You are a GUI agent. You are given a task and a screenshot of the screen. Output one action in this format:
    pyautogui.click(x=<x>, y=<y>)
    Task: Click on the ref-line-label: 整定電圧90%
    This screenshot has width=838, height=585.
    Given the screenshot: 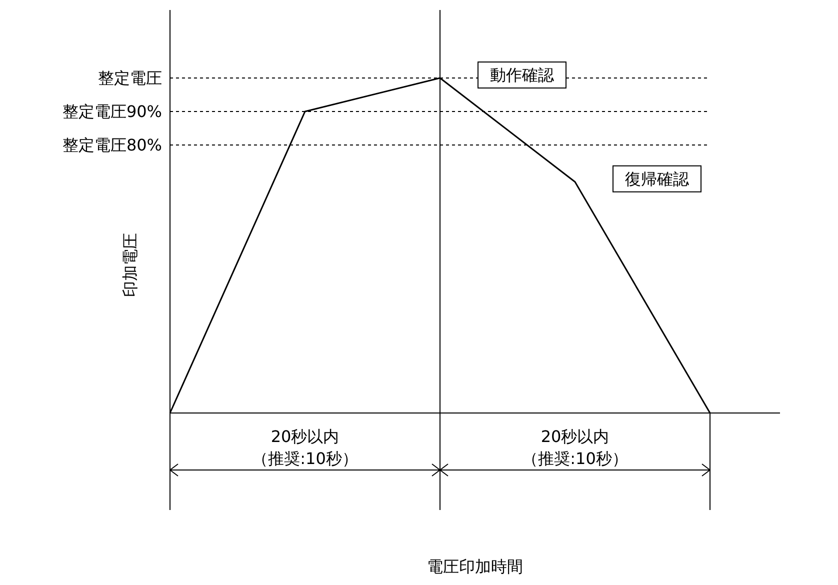 What is the action you would take?
    pyautogui.click(x=112, y=111)
    